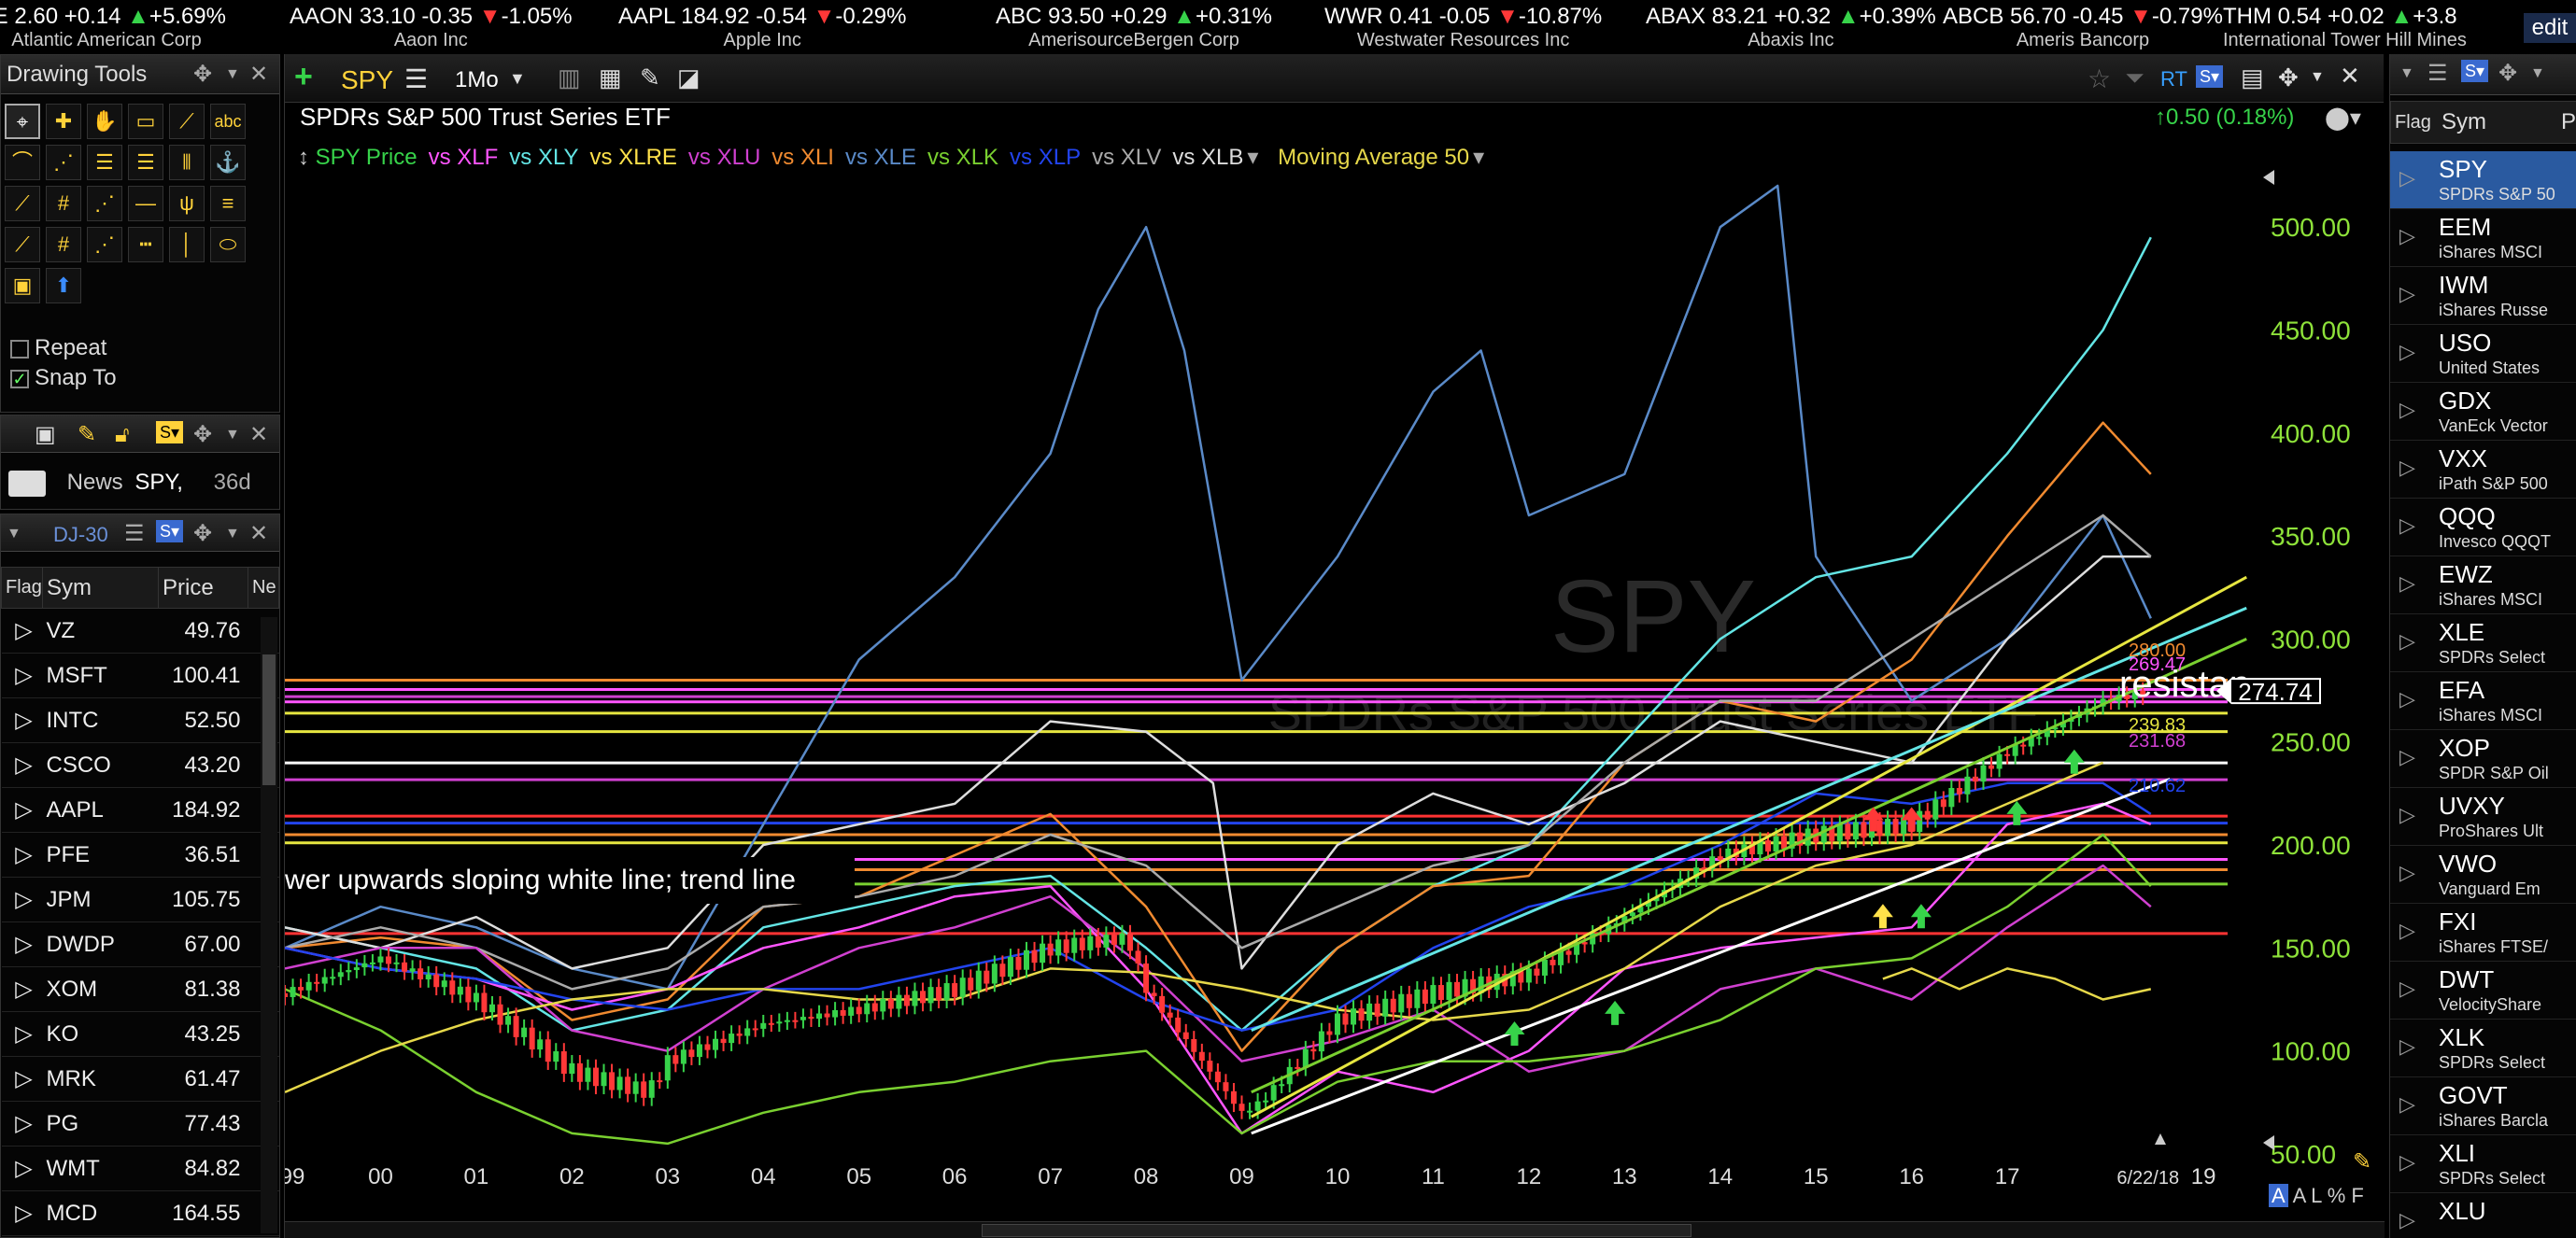 This screenshot has height=1238, width=2576. What do you see at coordinates (104, 203) in the screenshot?
I see `speed-lines-icon: ⋰` at bounding box center [104, 203].